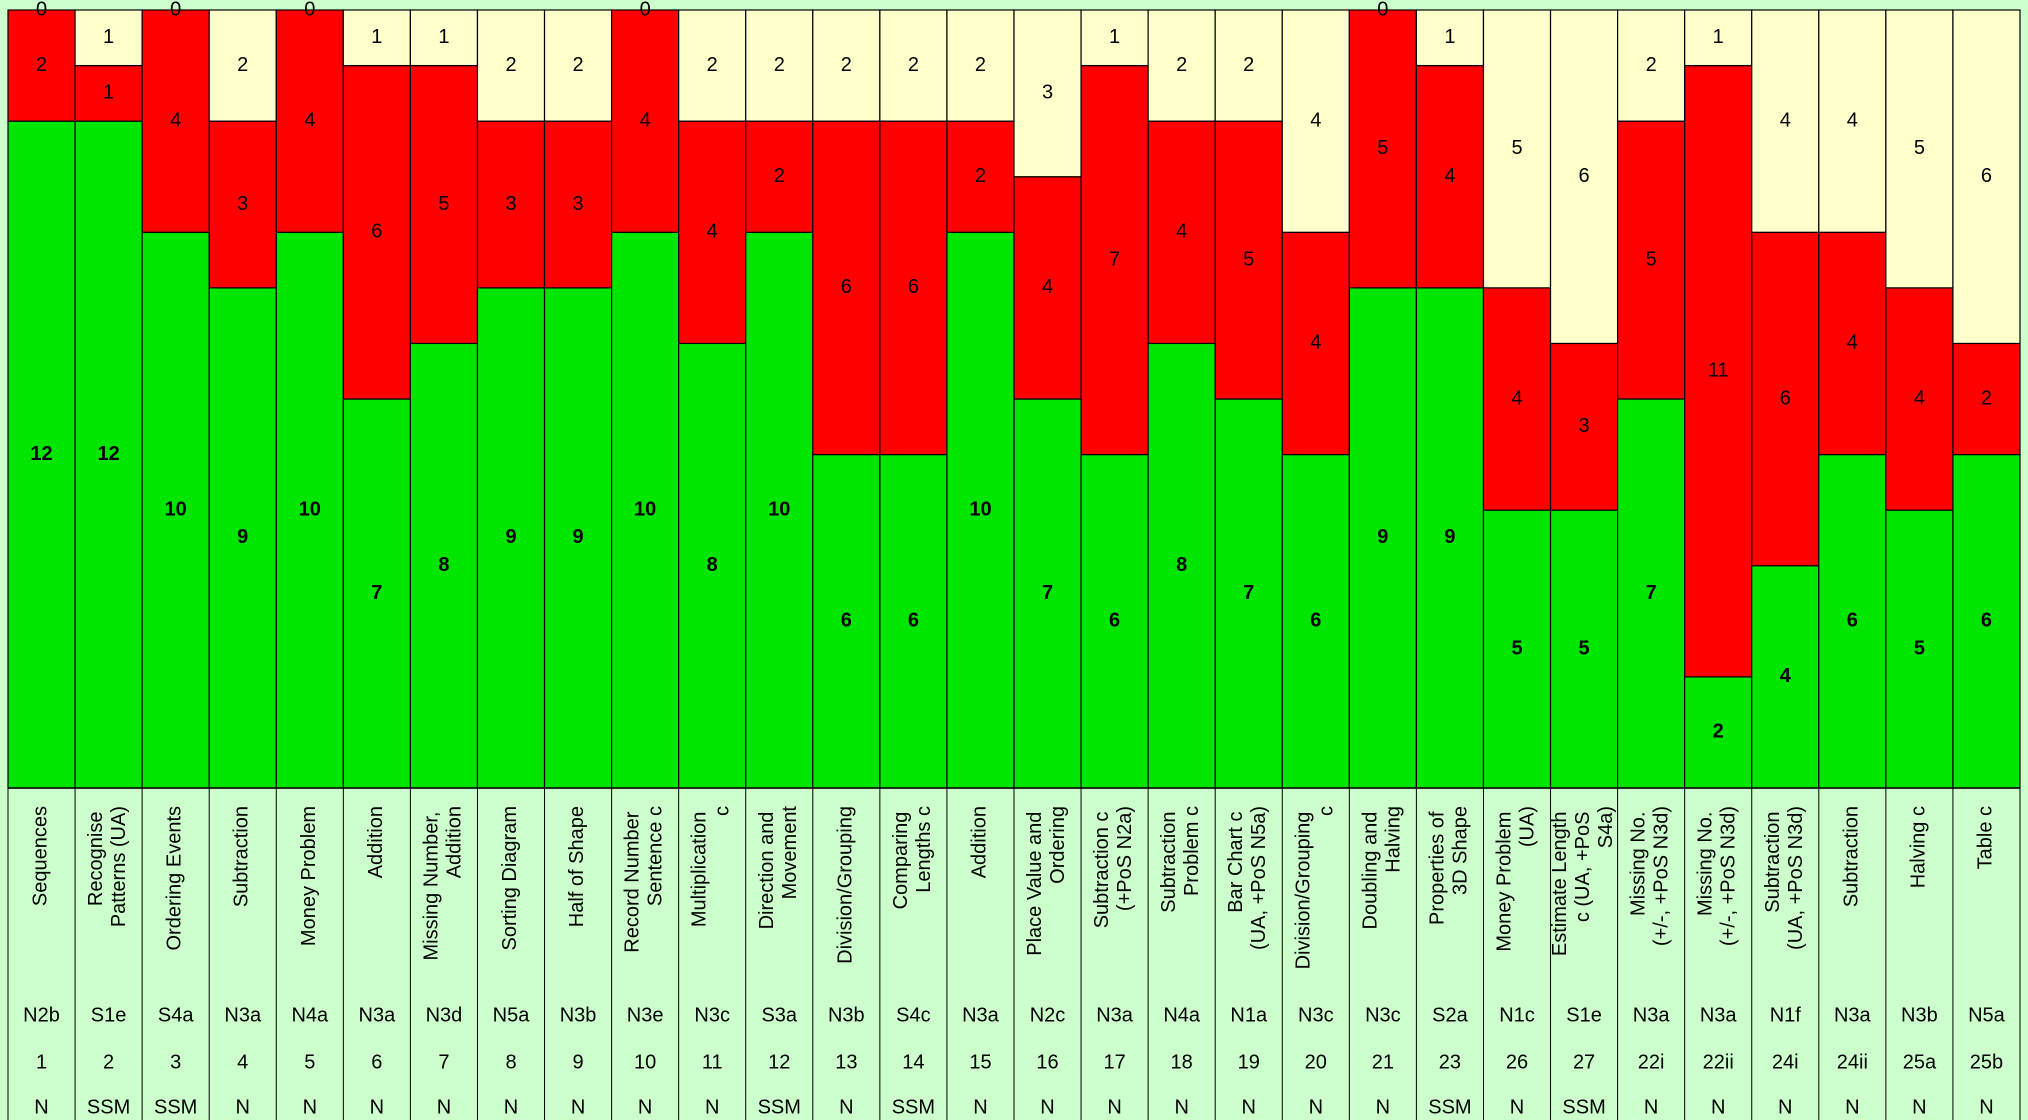  What do you see at coordinates (846, 885) in the screenshot?
I see `category-label: Division/Grouping` at bounding box center [846, 885].